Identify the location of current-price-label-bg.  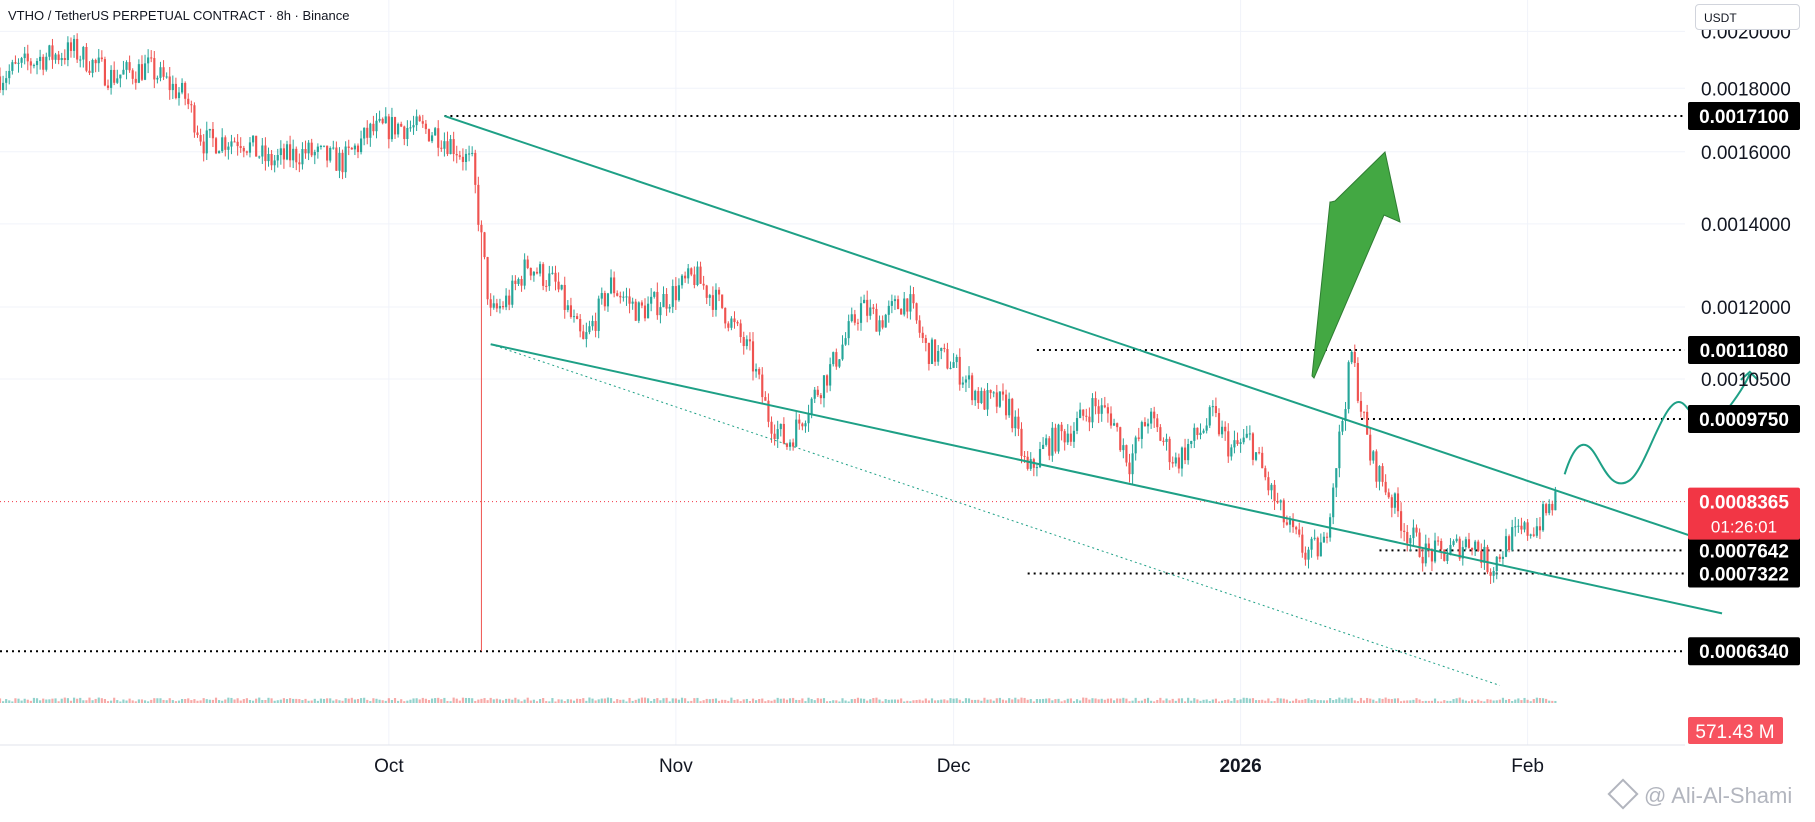
(1744, 513).